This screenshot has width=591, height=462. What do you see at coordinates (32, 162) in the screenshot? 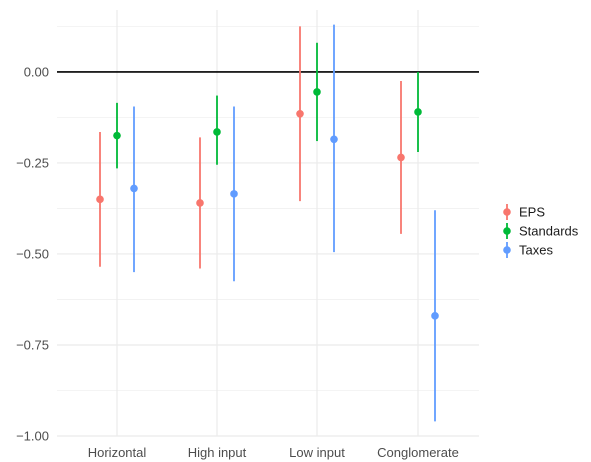
I see `y-tick-label: −0.25` at bounding box center [32, 162].